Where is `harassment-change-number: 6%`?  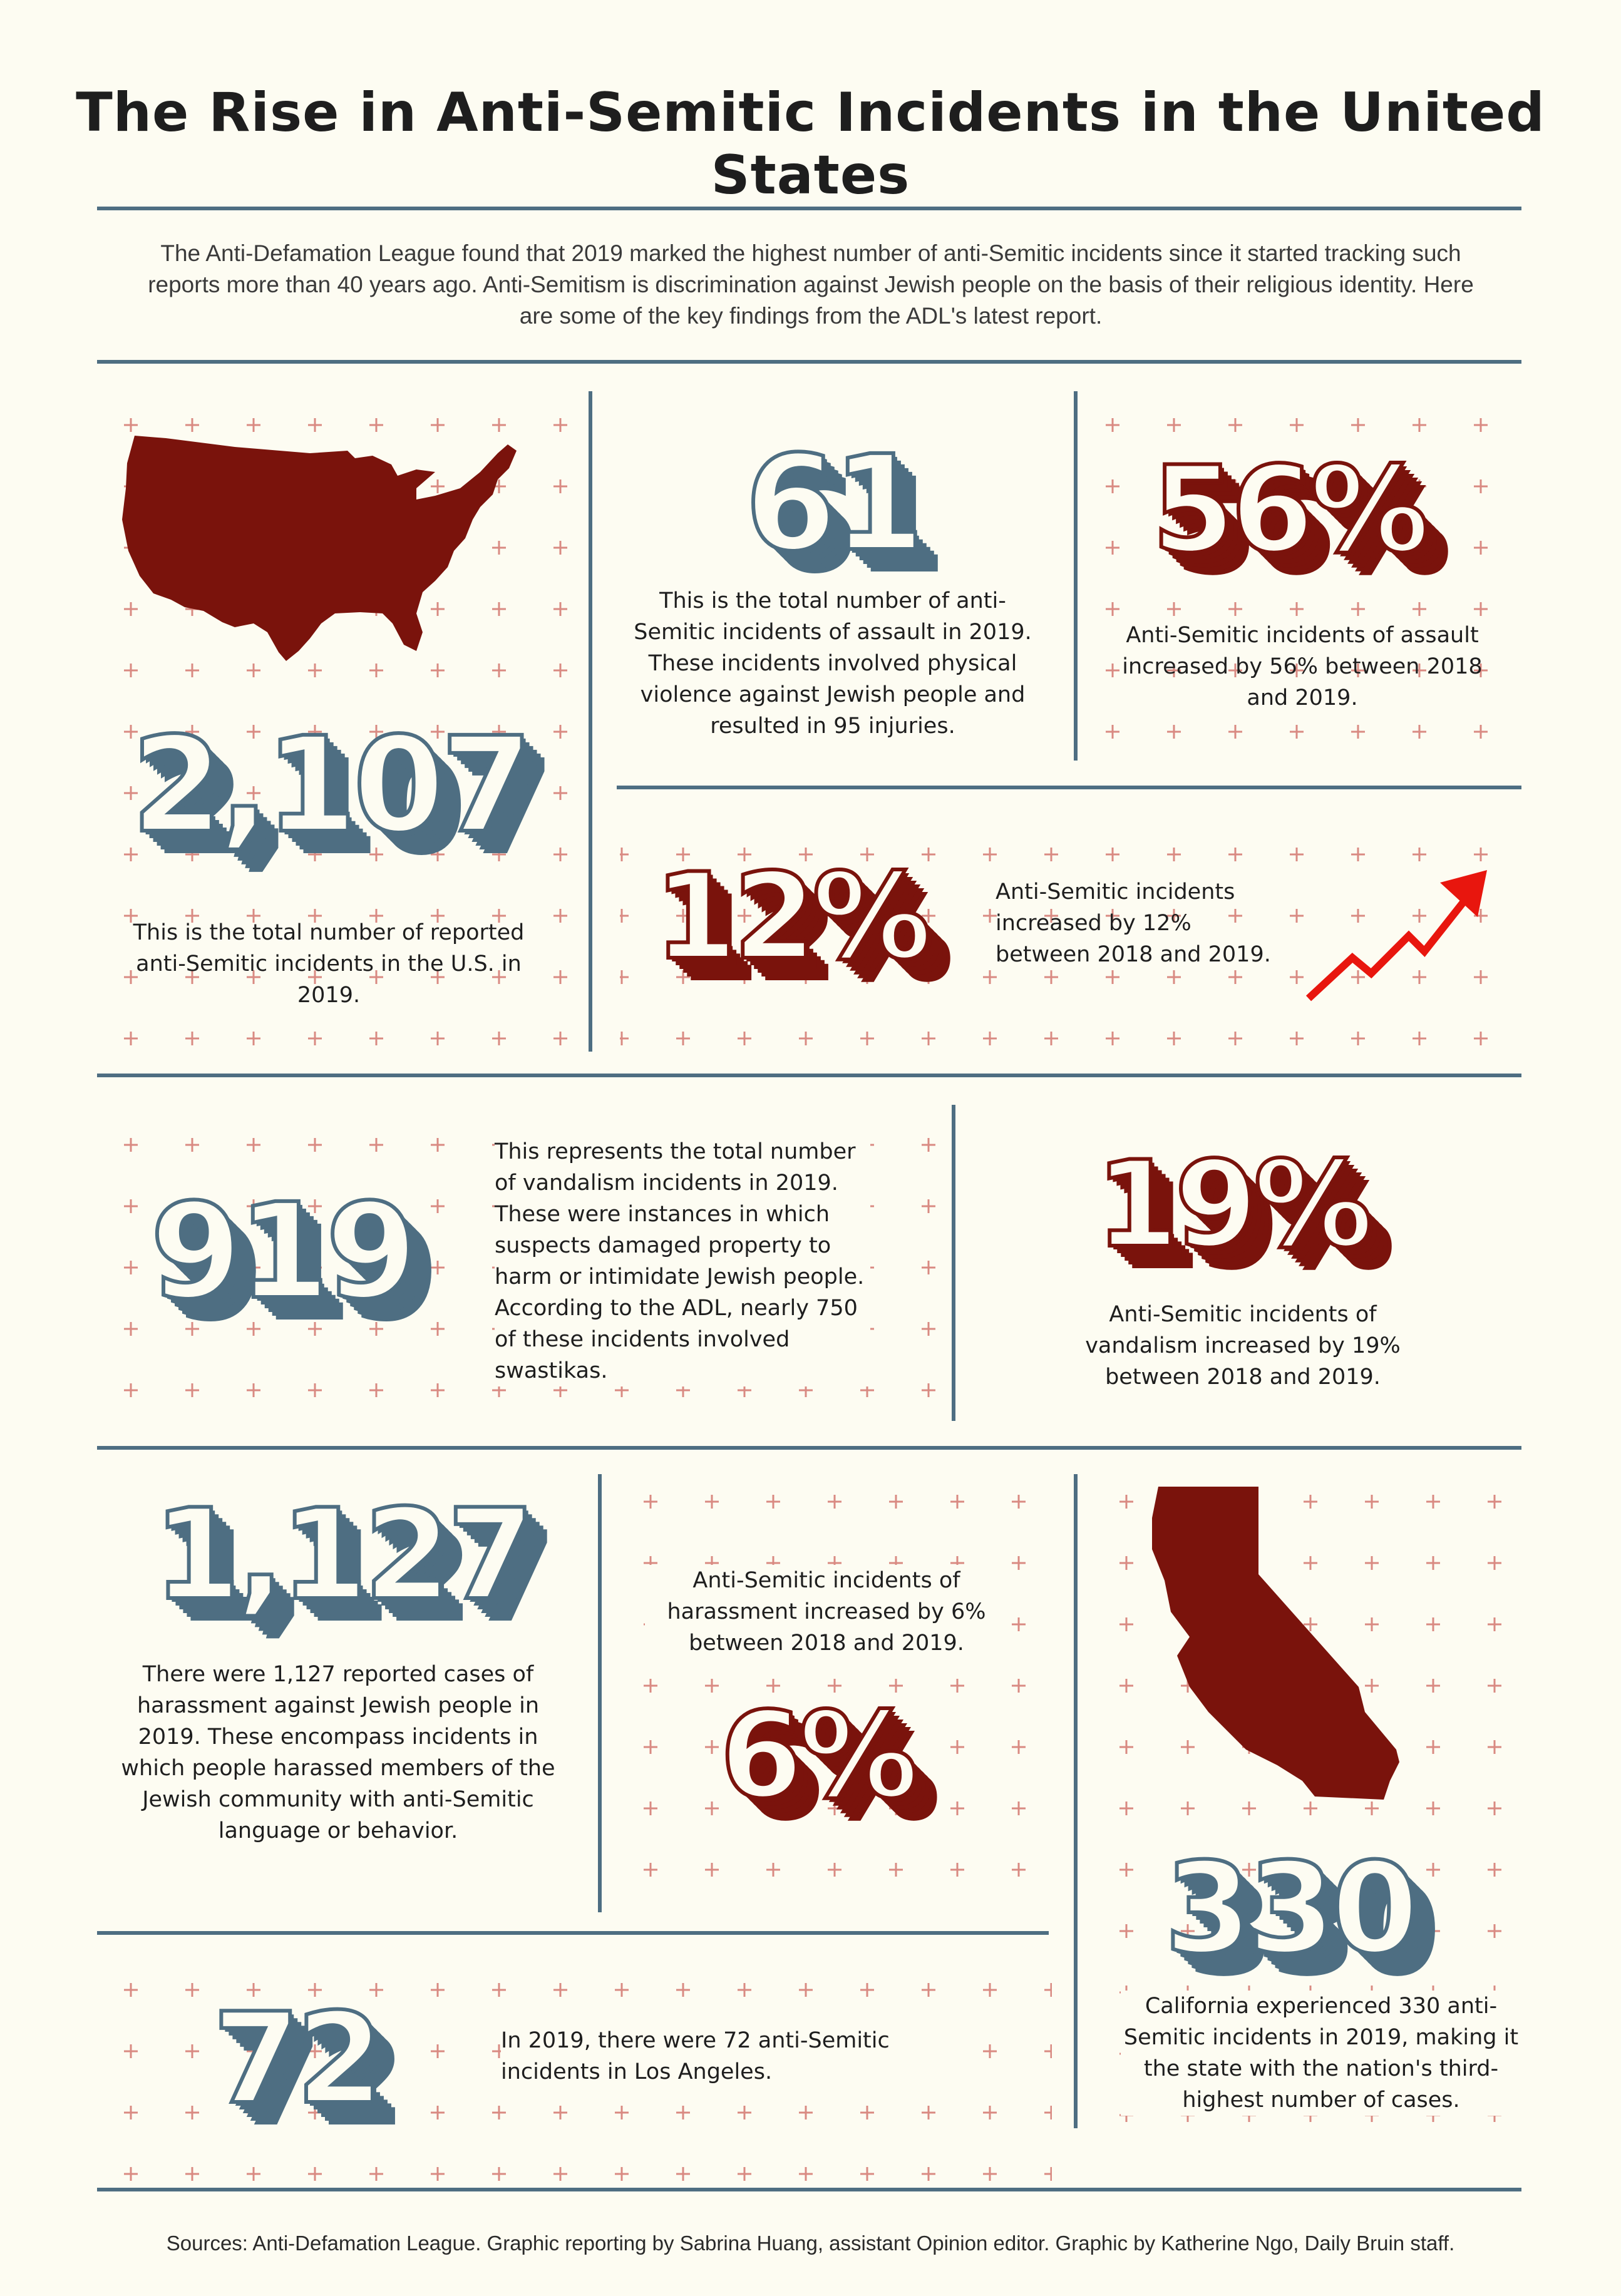 harassment-change-number: 6% is located at coordinates (819, 1756).